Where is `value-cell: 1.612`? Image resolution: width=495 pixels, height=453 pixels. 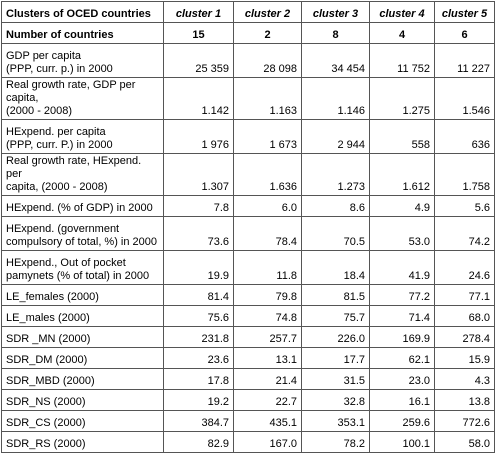
value-cell: 1.612 is located at coordinates (402, 174).